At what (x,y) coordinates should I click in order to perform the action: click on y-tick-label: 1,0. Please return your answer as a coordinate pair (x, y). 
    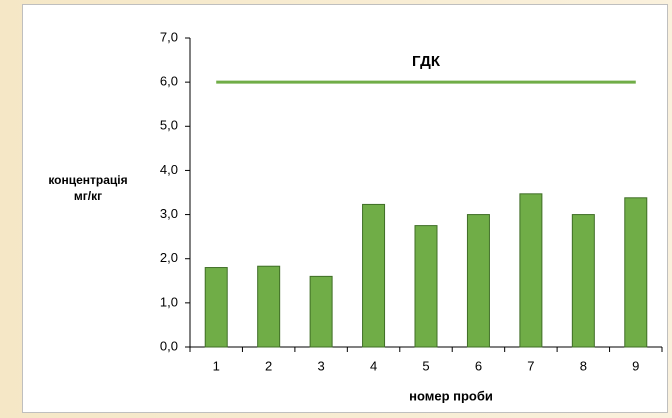
    Looking at the image, I should click on (169, 301).